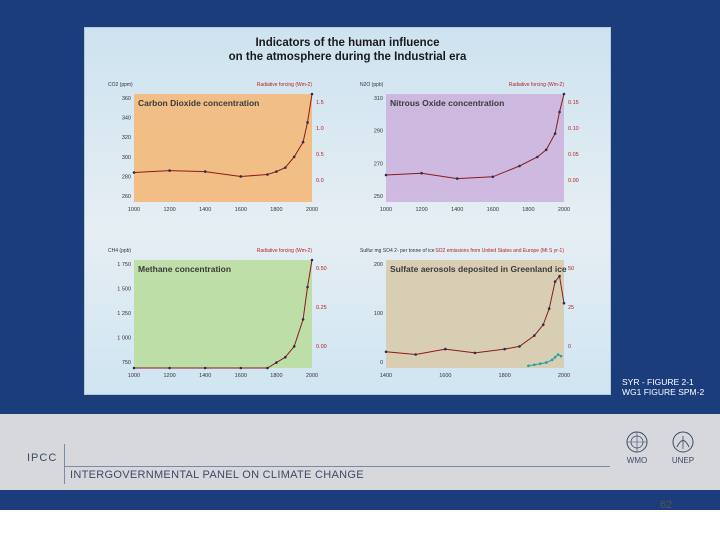 The height and width of the screenshot is (540, 720). I want to click on ch4-x-tick-label: 1400, so click(205, 376).